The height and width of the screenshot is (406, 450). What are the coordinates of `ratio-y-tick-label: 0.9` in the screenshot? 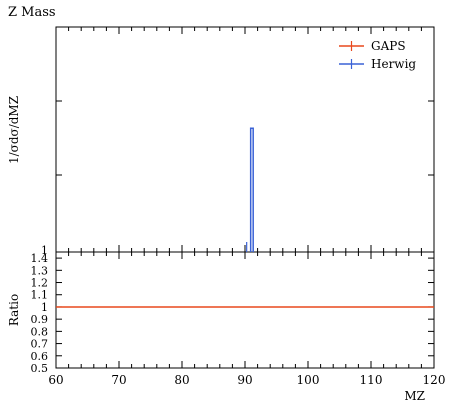 It's located at (40, 319).